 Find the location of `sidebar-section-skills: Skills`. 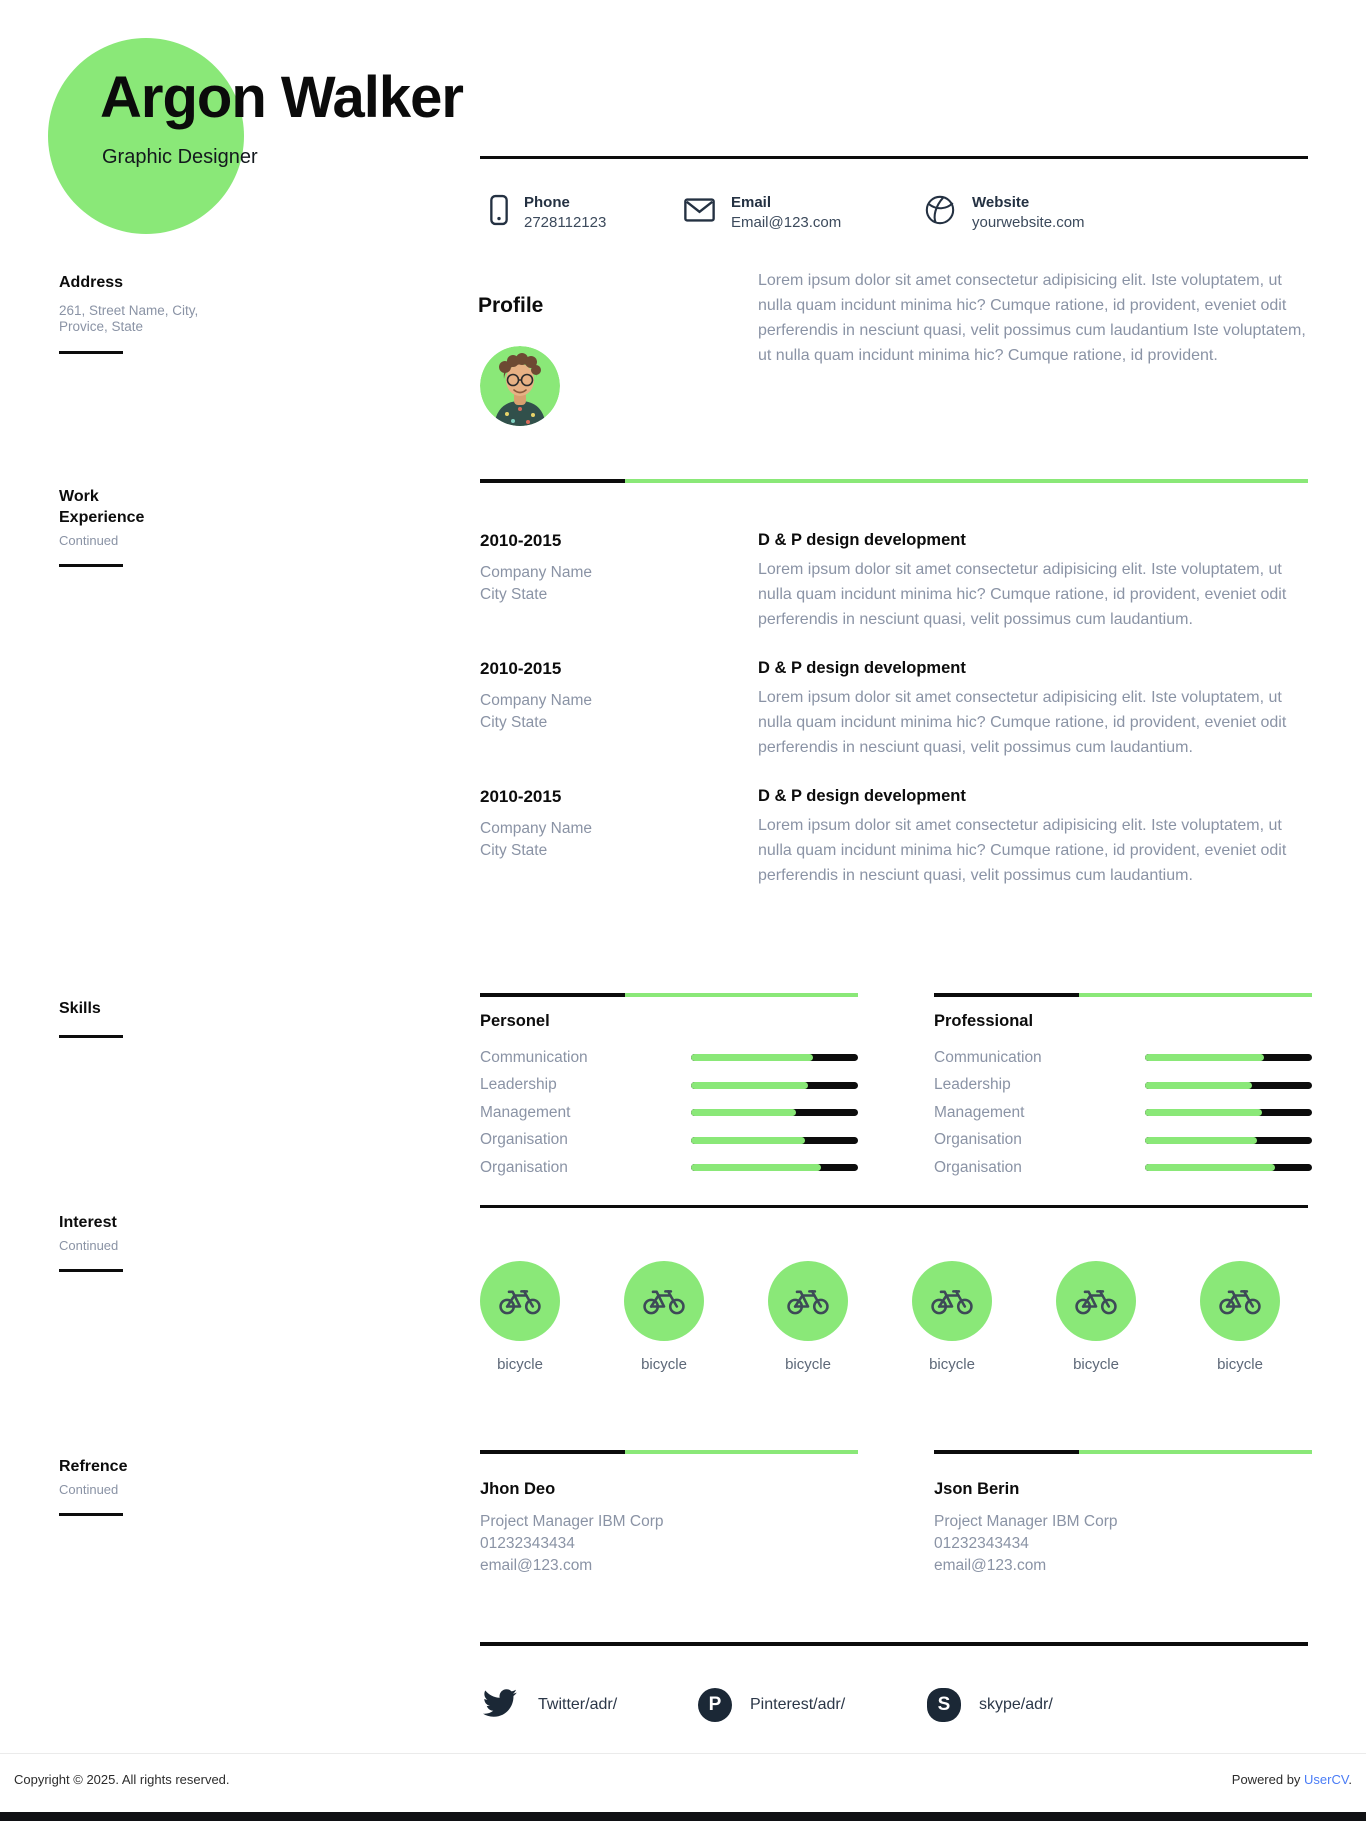

sidebar-section-skills: Skills is located at coordinates (91, 1018).